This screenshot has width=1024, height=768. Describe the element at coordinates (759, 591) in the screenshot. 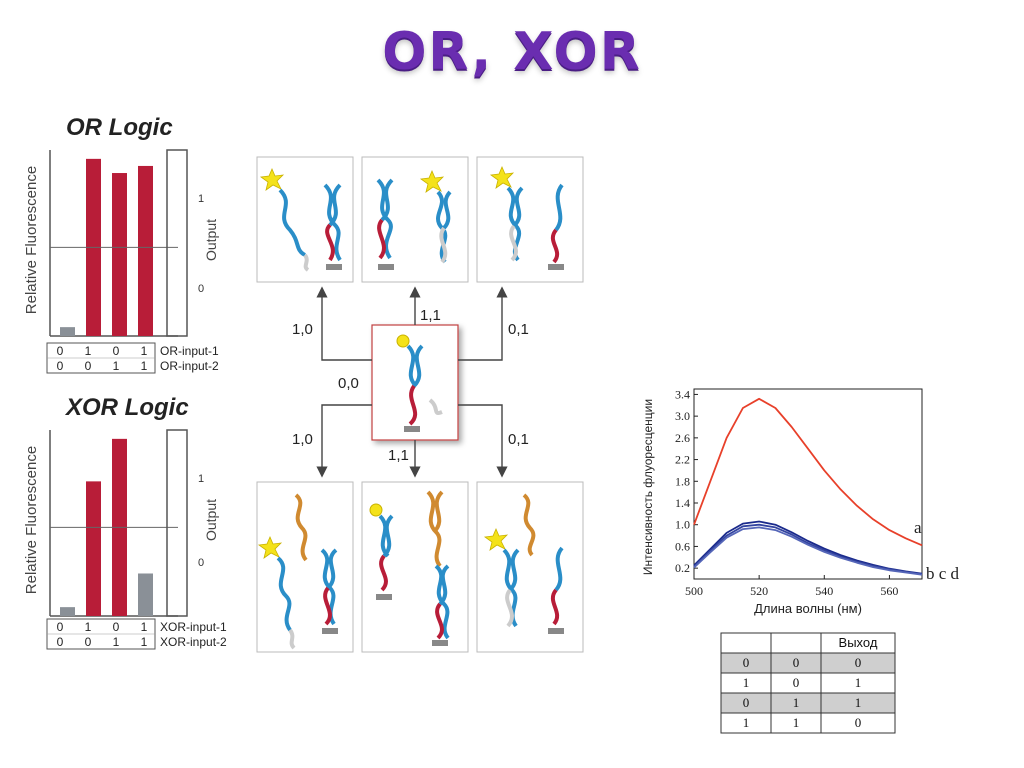

I see `spectrum-x-tick-label: 520` at that location.